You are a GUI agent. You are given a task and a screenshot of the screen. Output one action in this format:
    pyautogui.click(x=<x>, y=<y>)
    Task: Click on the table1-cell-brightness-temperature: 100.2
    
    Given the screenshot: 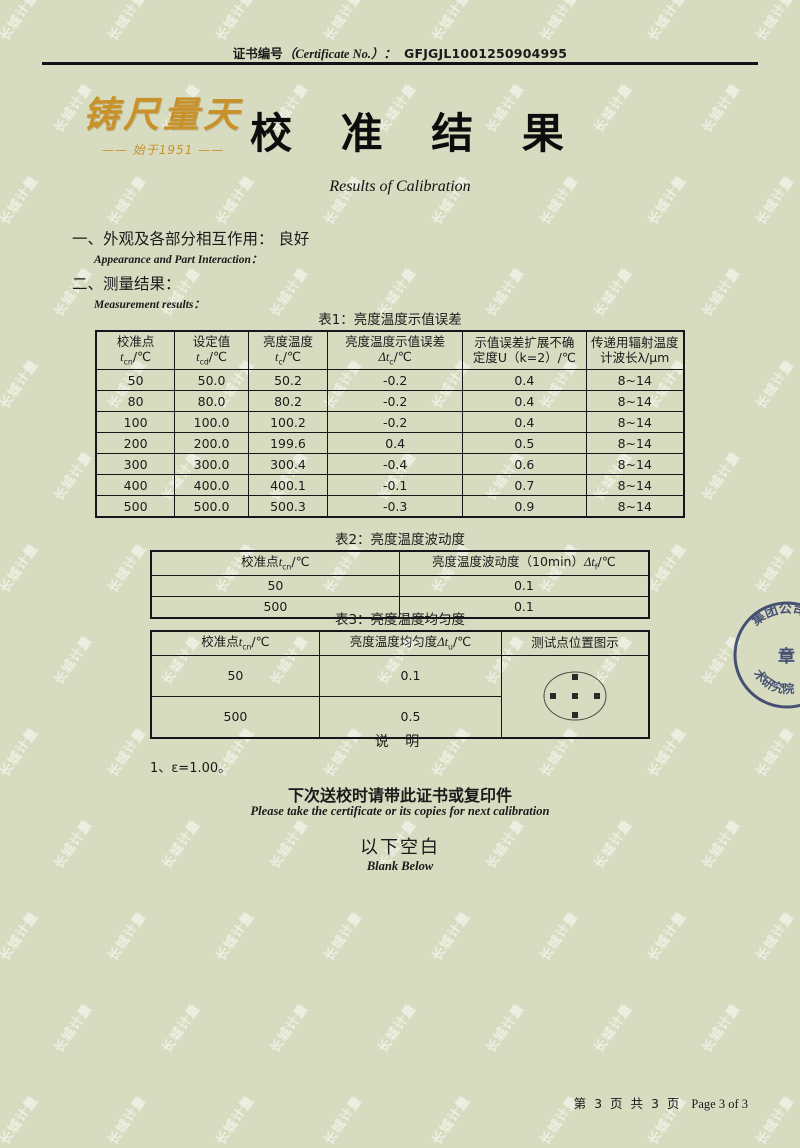 What is the action you would take?
    pyautogui.click(x=288, y=422)
    